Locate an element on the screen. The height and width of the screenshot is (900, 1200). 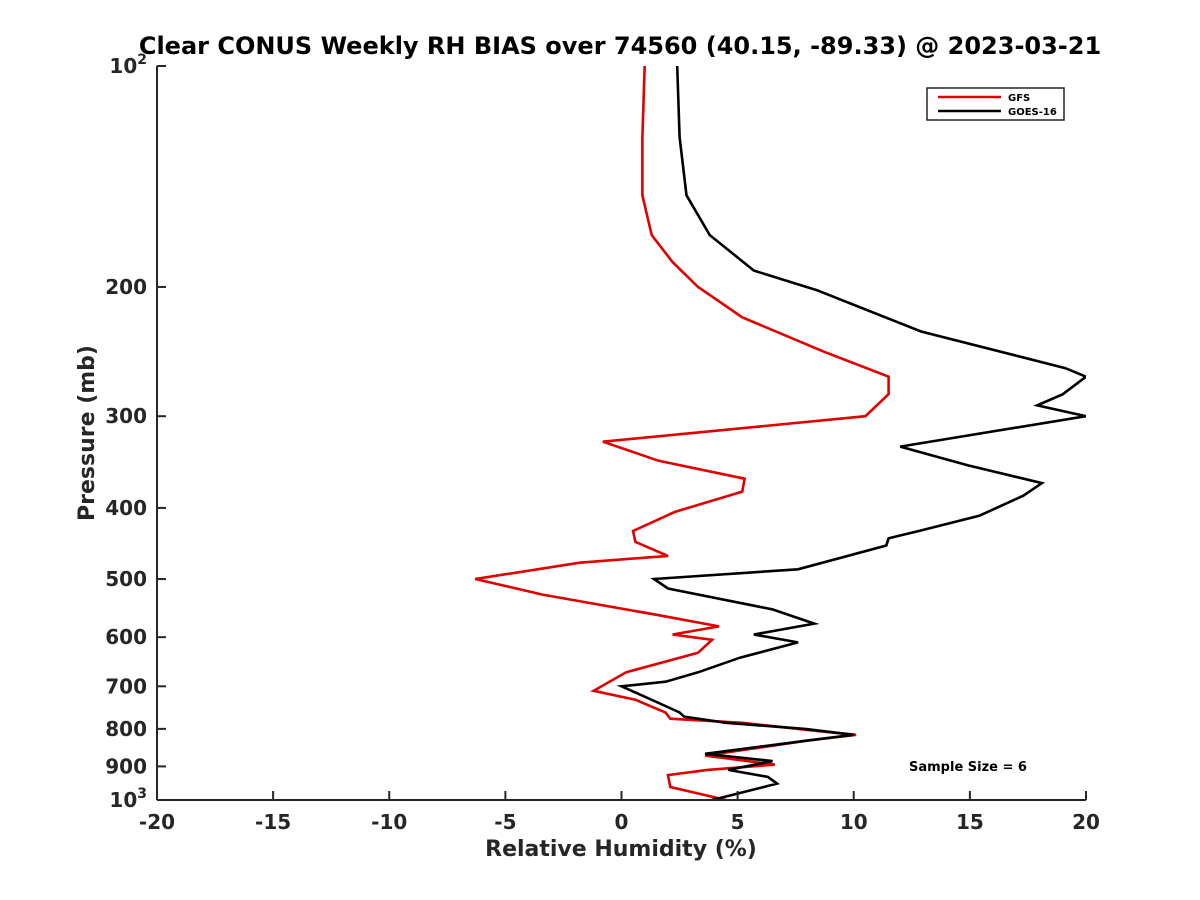
y-tick-label: 10² is located at coordinates (128, 65).